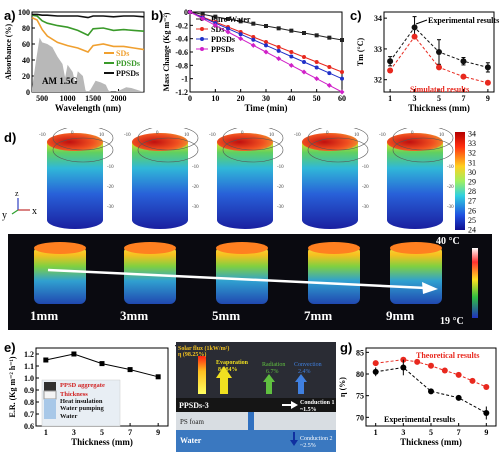 Image resolution: width=500 pixels, height=455 pixels. Describe the element at coordinates (50, 386) in the screenshot. I see `inset-aggregate` at that location.